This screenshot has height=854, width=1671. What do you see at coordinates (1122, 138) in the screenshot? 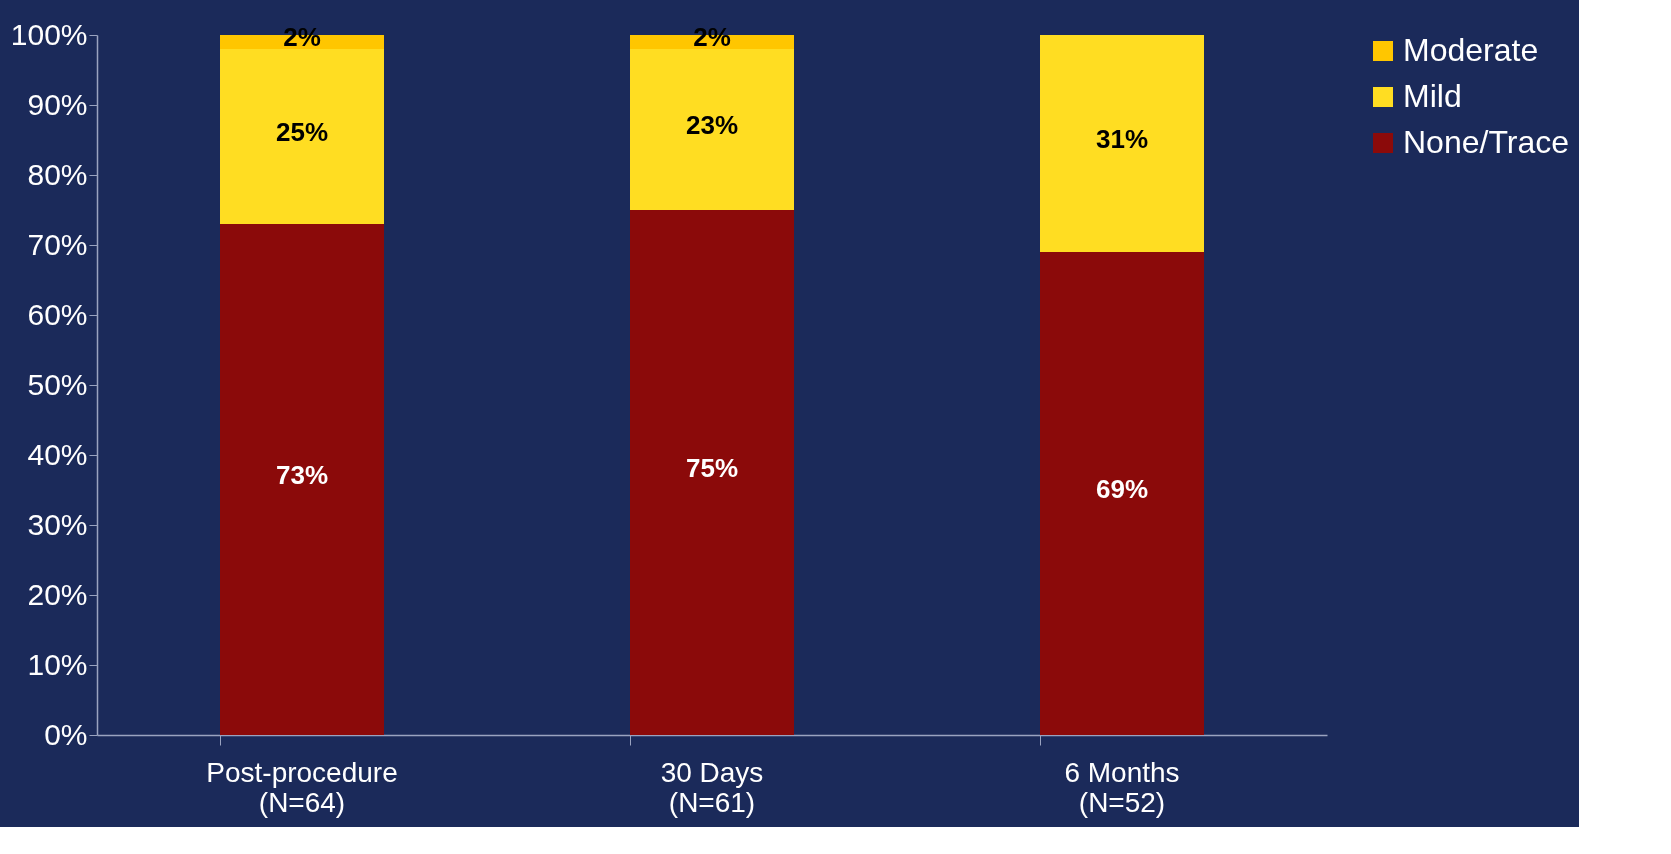
I see `data-label: 31%` at bounding box center [1122, 138].